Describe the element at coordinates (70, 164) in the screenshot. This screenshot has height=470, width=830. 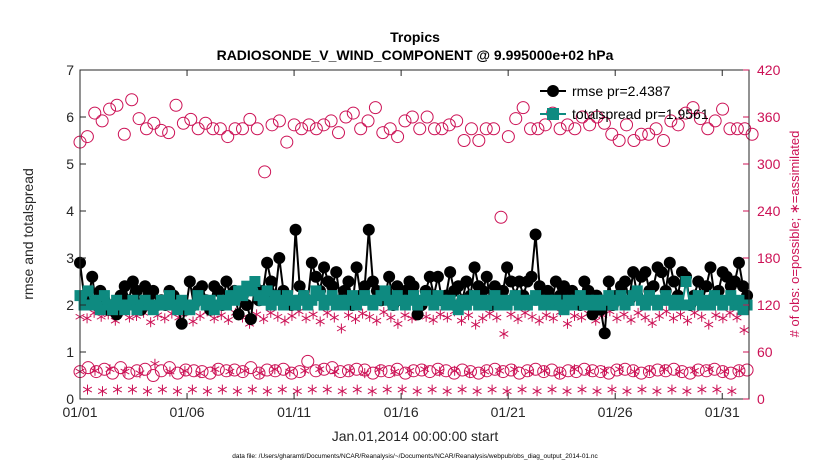
I see `y-tick-label: 5` at that location.